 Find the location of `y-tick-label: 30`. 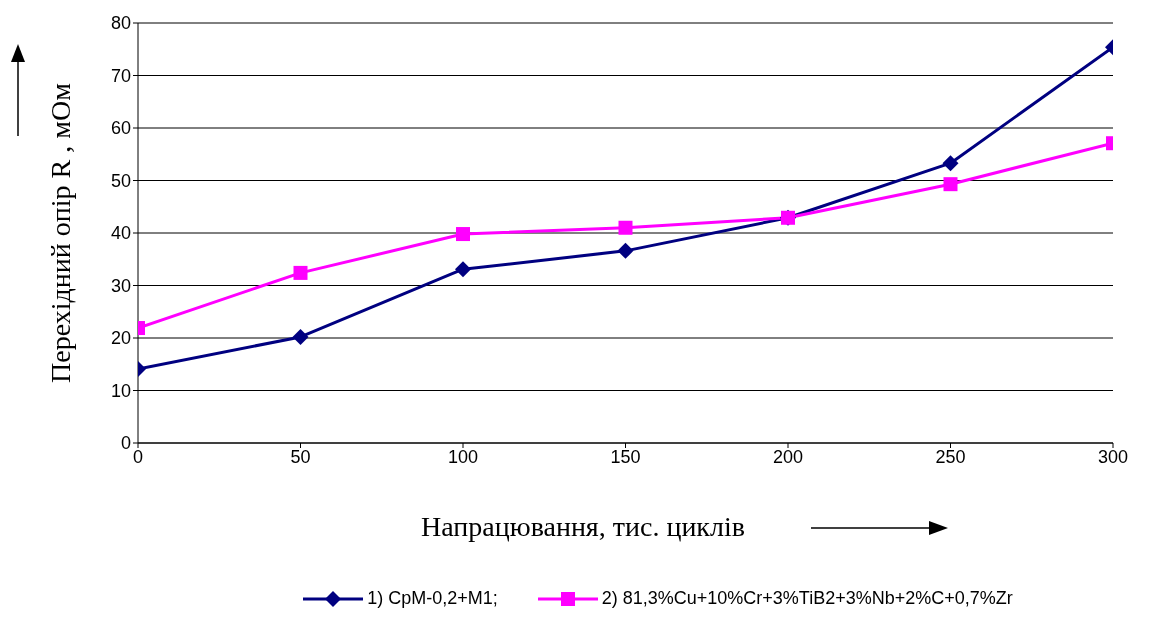

y-tick-label: 30 is located at coordinates (120, 285).